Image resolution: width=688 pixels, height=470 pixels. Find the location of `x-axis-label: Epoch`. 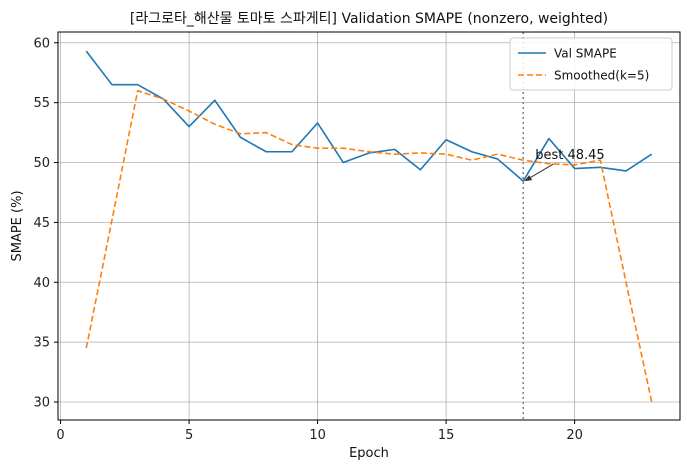

x-axis-label: Epoch is located at coordinates (369, 453).